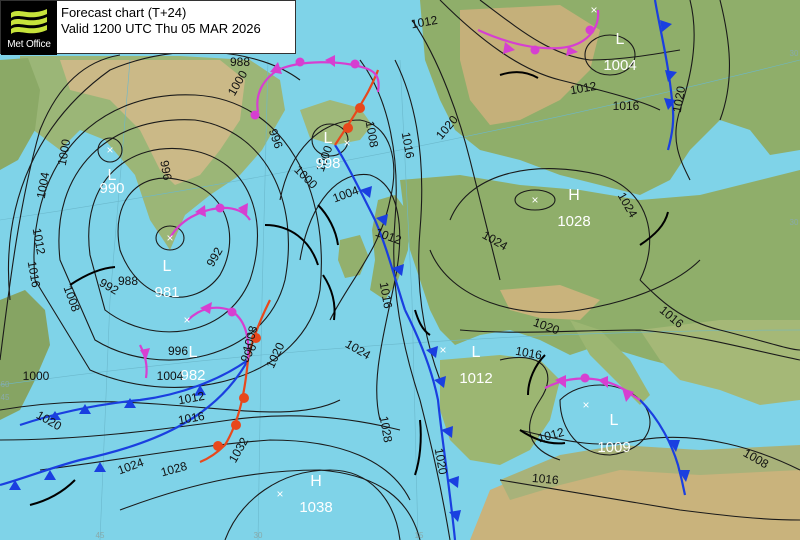 This screenshot has width=800, height=540. I want to click on grid-label: 60, so click(5, 384).